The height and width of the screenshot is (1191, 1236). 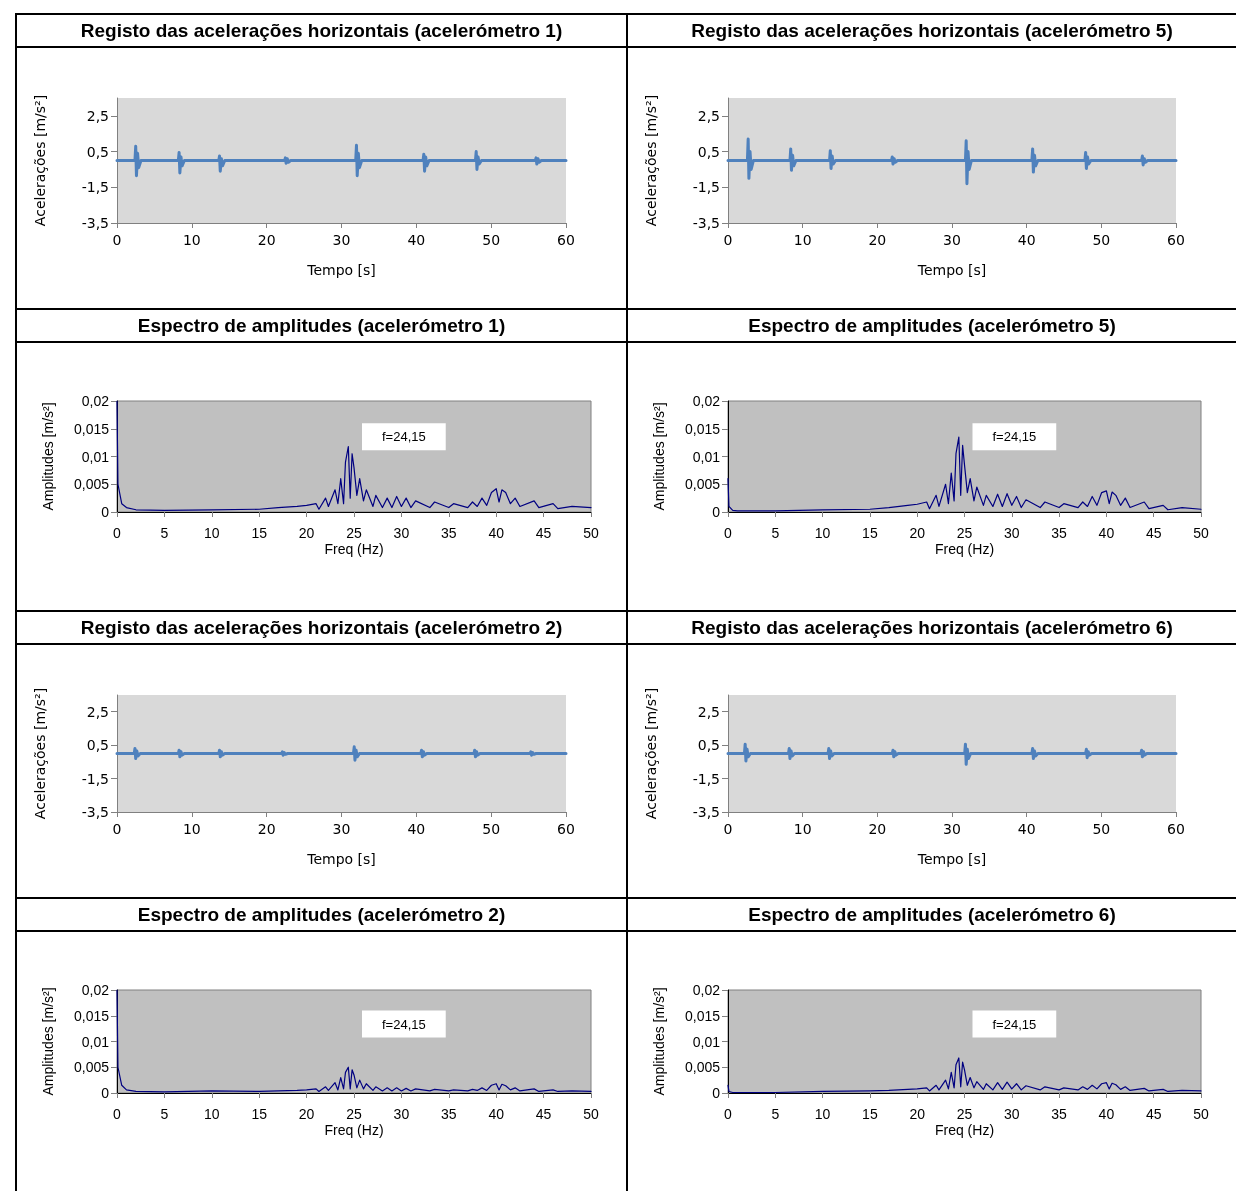 I want to click on chart-title: Registo das acelerações horizontais (acelerómetro 5), so click(x=932, y=31).